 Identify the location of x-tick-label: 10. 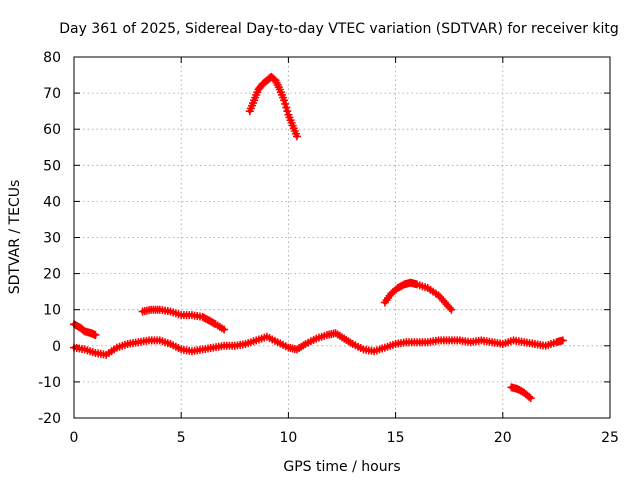
(288, 438).